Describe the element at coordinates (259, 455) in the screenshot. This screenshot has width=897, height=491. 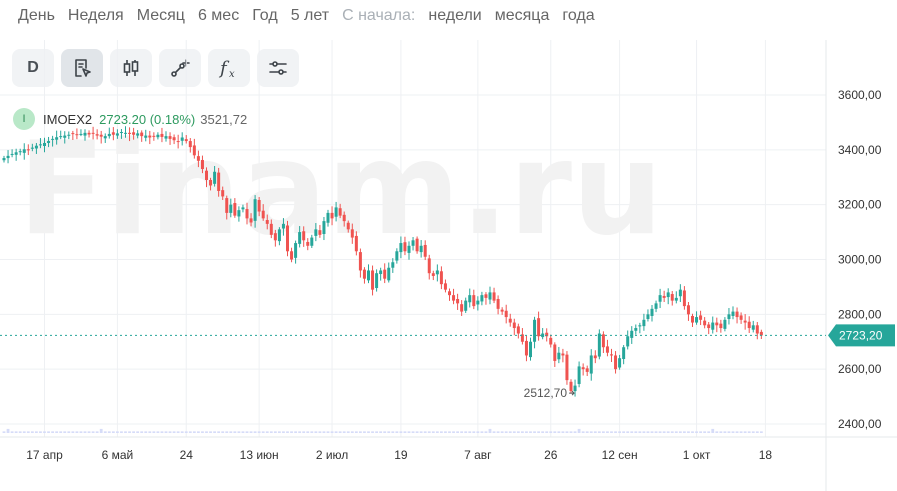
I see `x-tick-label: 13 июн` at that location.